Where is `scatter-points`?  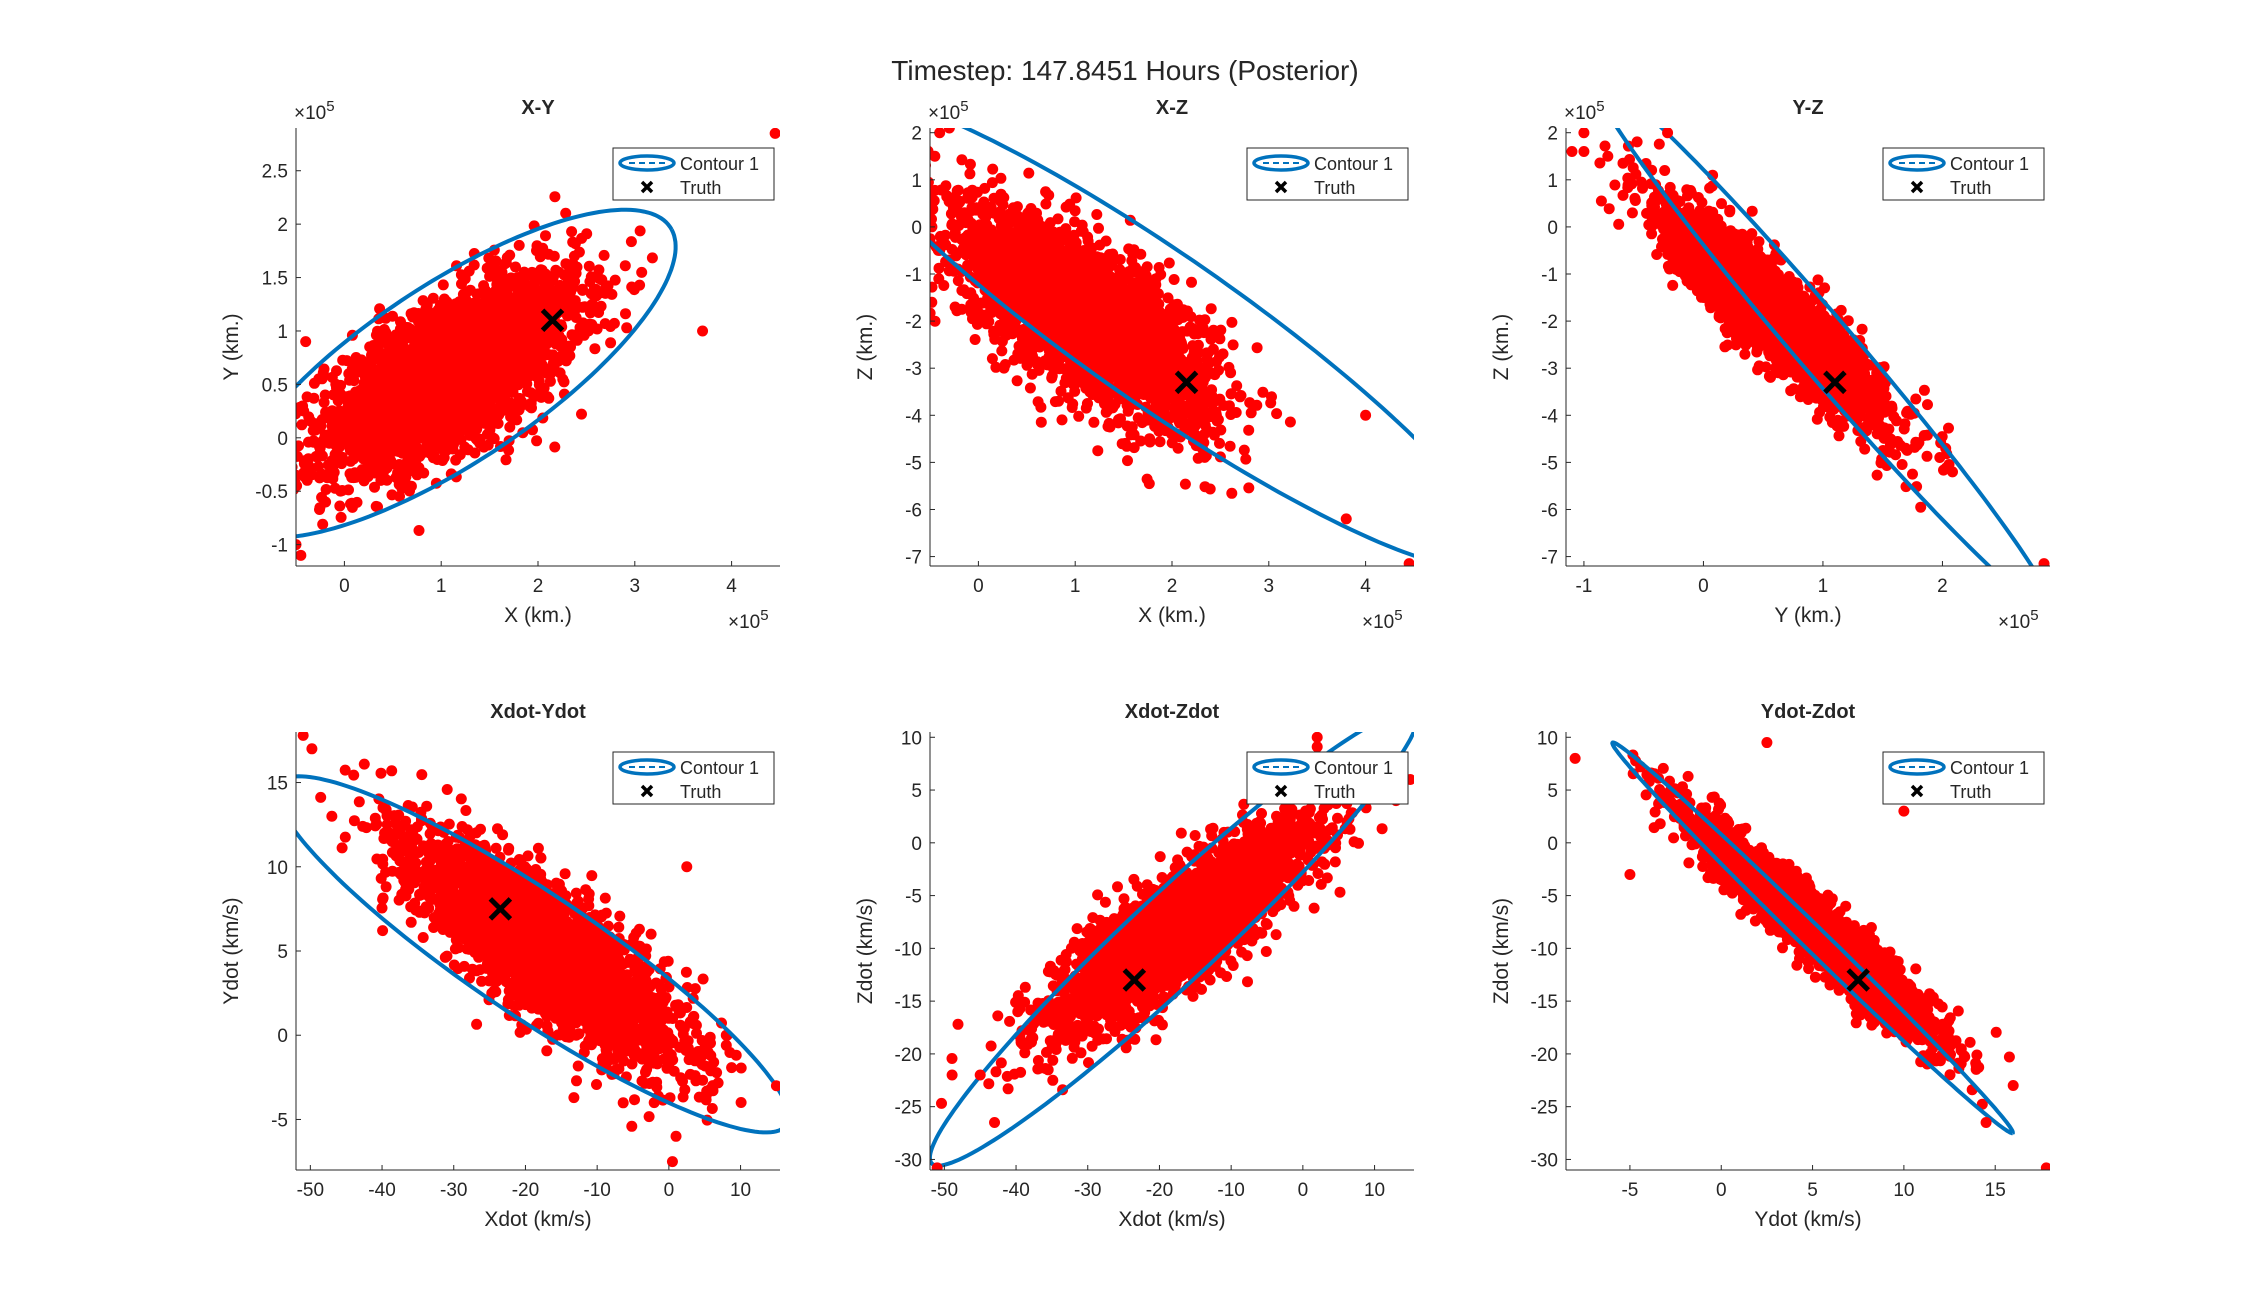 scatter-points is located at coordinates (1074, 322).